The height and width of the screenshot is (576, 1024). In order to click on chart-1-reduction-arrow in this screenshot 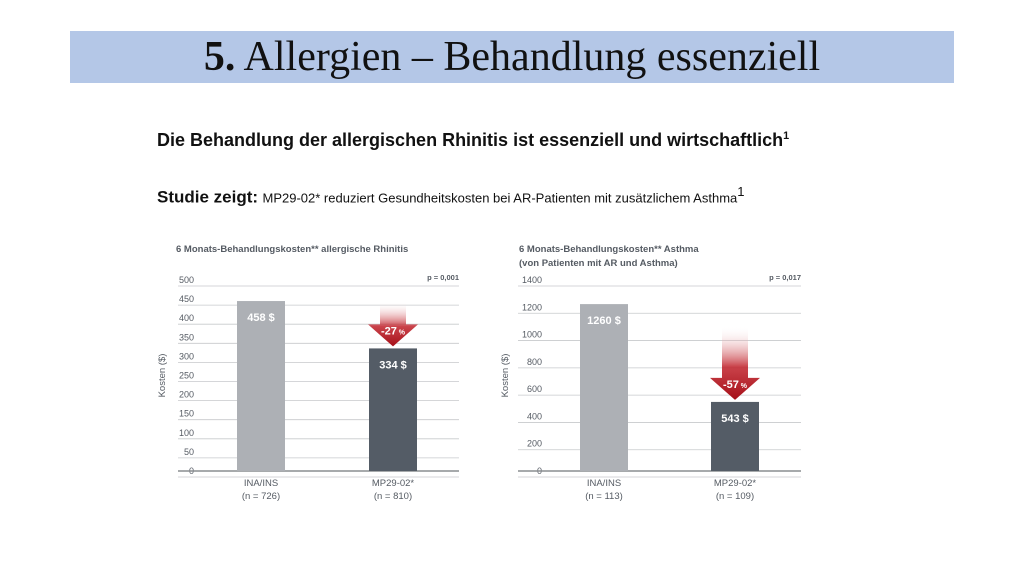, I will do `click(393, 324)`.